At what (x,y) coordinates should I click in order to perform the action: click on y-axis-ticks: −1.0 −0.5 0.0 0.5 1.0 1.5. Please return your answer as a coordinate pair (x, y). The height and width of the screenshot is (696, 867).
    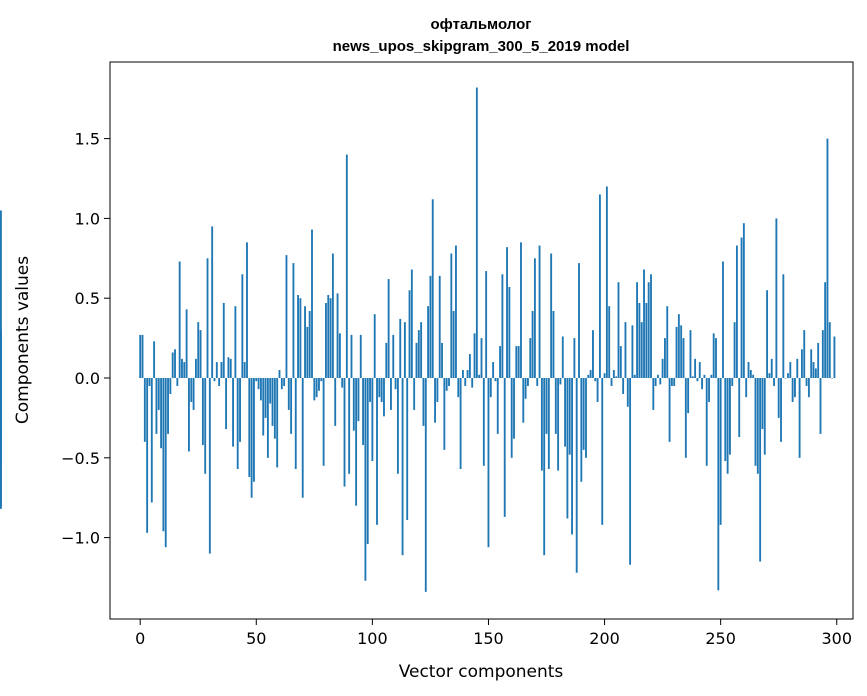
    Looking at the image, I should click on (85, 339).